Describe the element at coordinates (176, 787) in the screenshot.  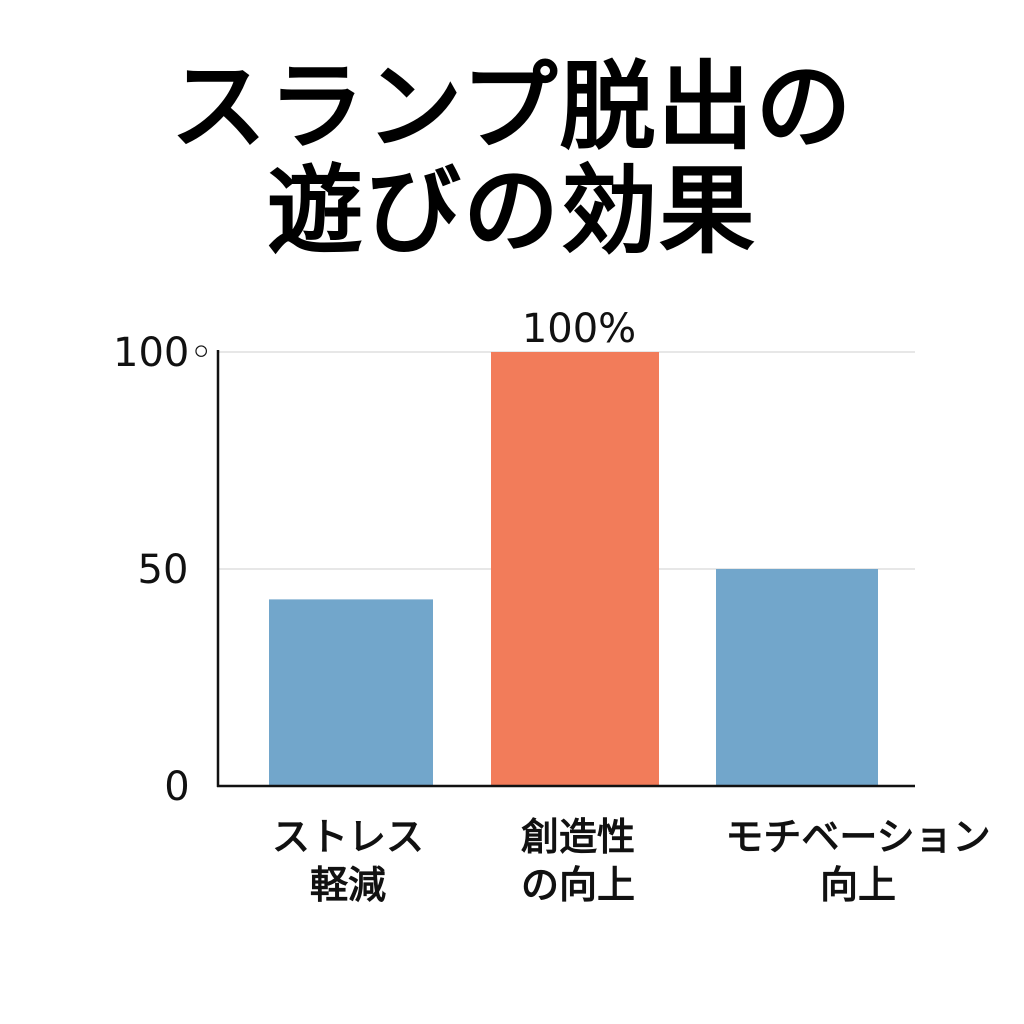
I see `y-tick-label-0: 0` at that location.